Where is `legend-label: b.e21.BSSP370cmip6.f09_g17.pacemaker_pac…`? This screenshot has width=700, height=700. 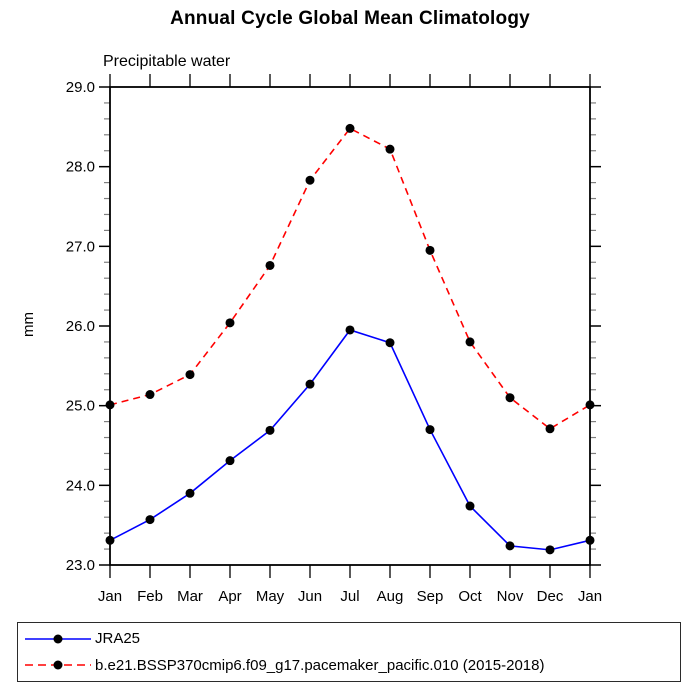
legend-label: b.e21.BSSP370cmip6.f09_g17.pacemaker_pac… is located at coordinates (320, 665).